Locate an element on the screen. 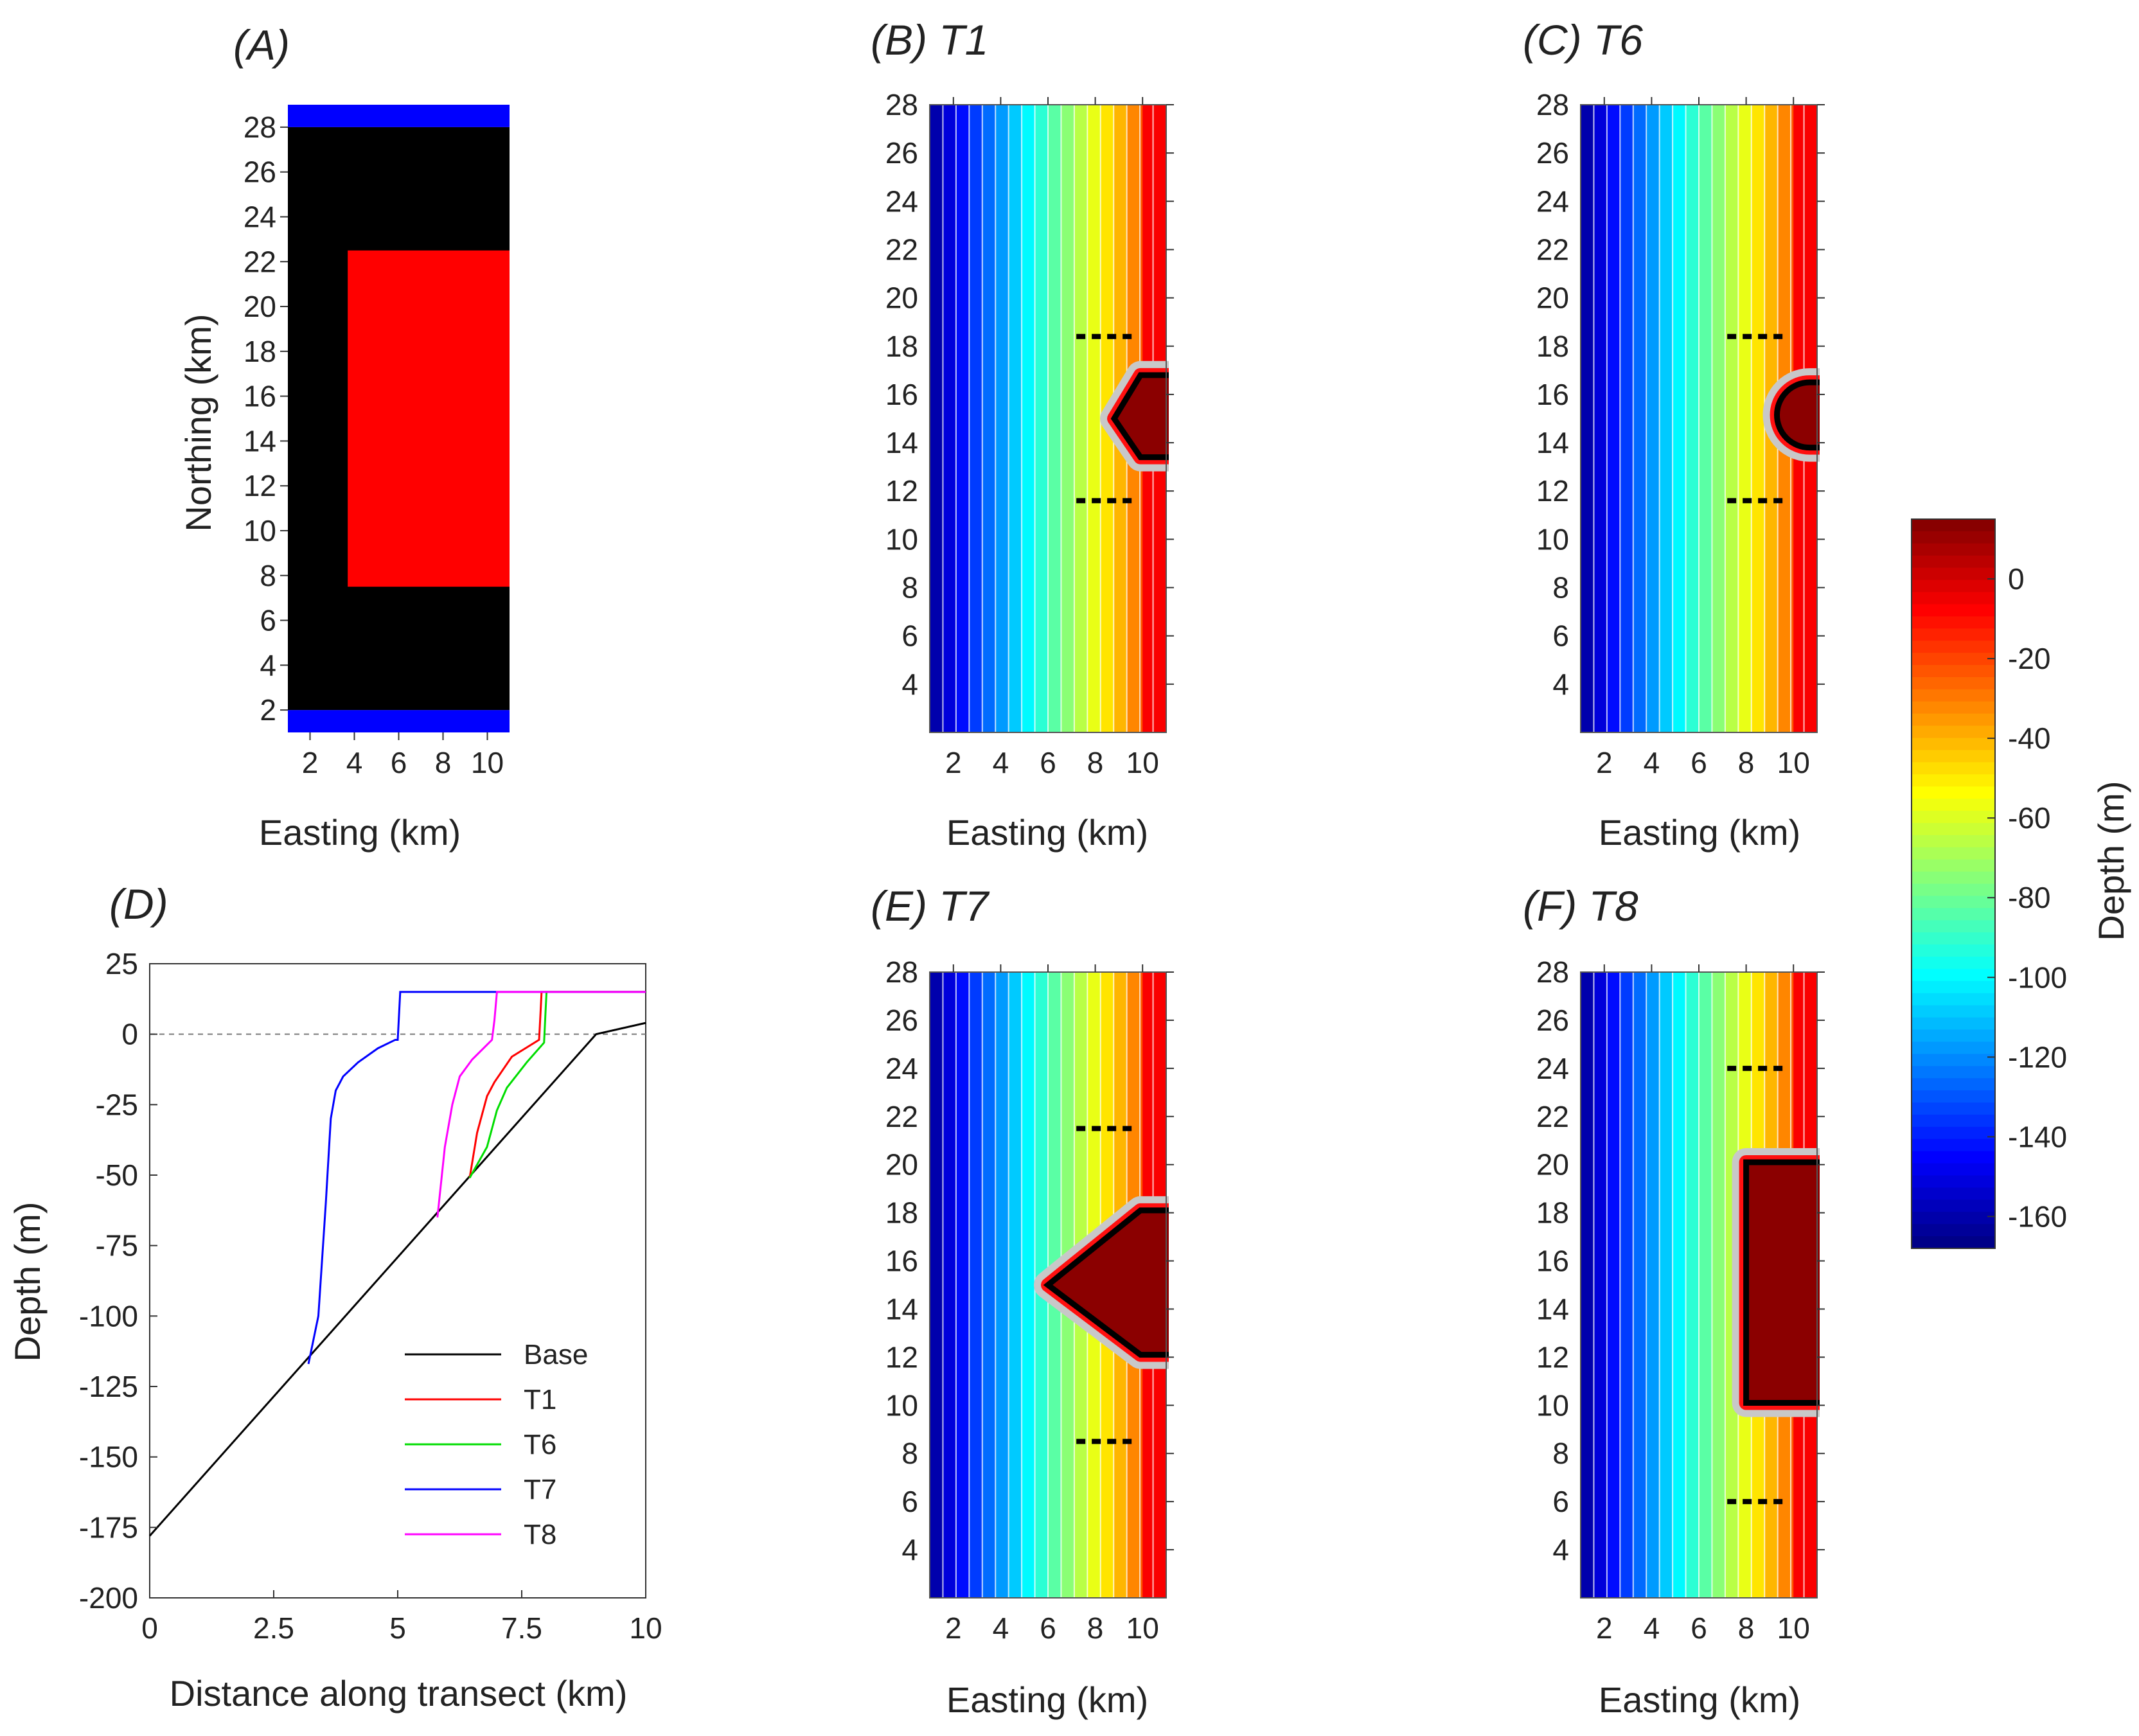 Image resolution: width=2139 pixels, height=1736 pixels. colorbar: 0 -20 -40 -60 -80 -100 -120 -140 -160 Depth (m) is located at coordinates (2021, 883).